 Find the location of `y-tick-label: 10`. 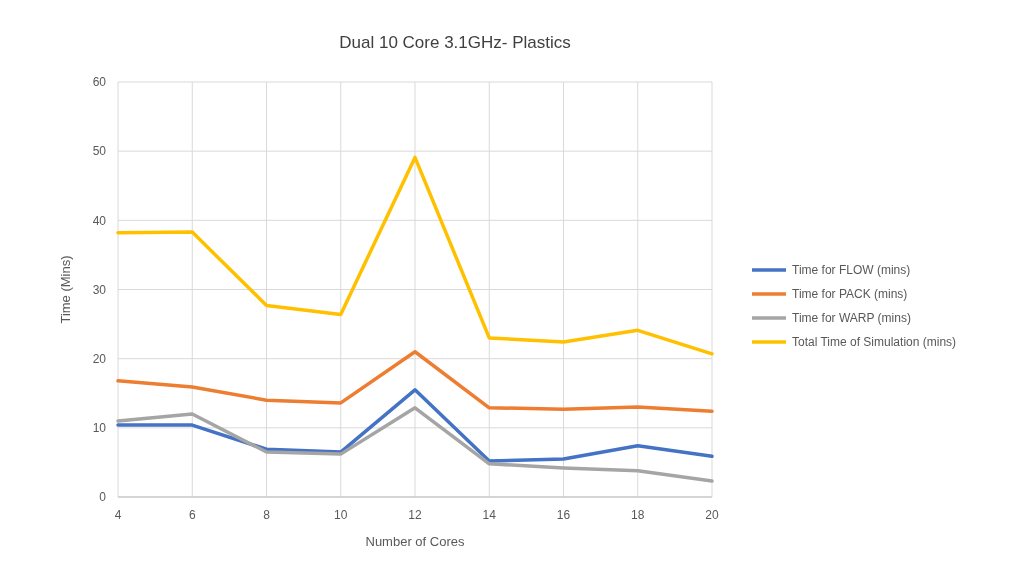

y-tick-label: 10 is located at coordinates (99, 428).